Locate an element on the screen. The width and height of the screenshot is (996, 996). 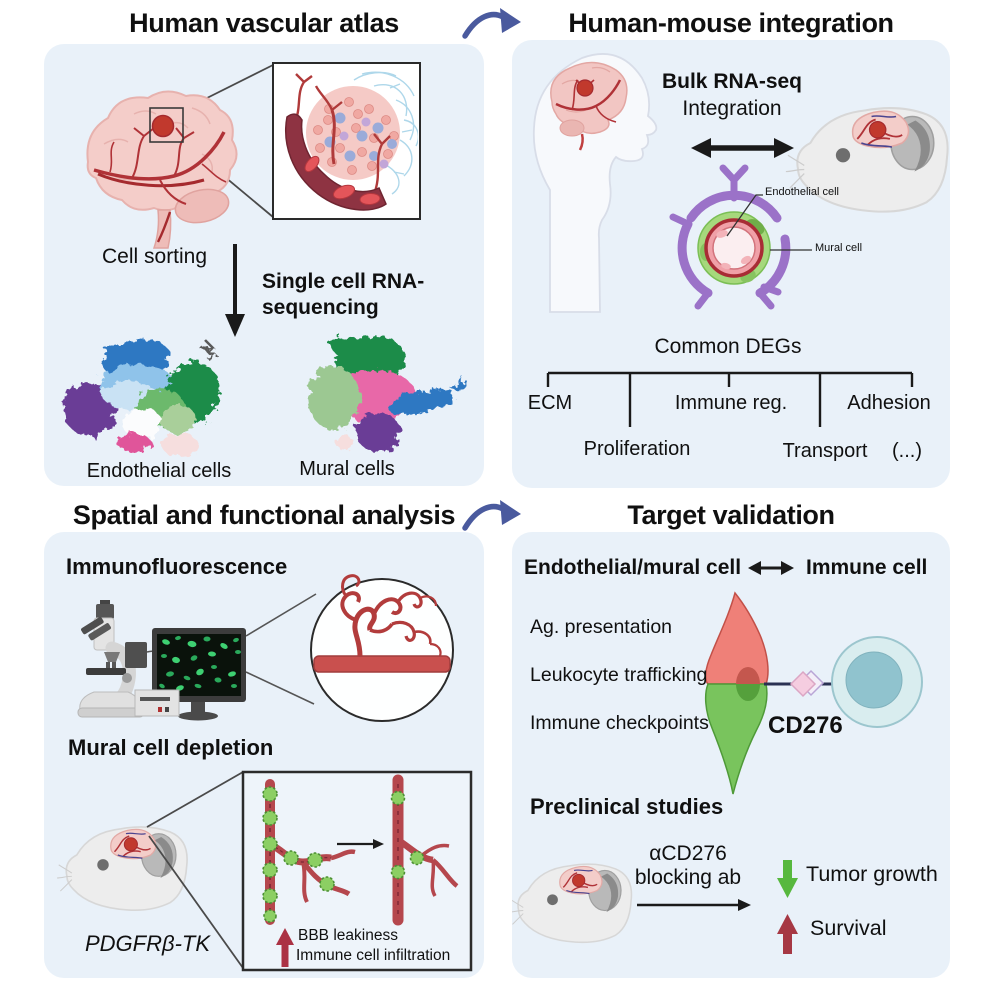
mural-depletion-label: Mural cell depletion is located at coordinates (171, 747).